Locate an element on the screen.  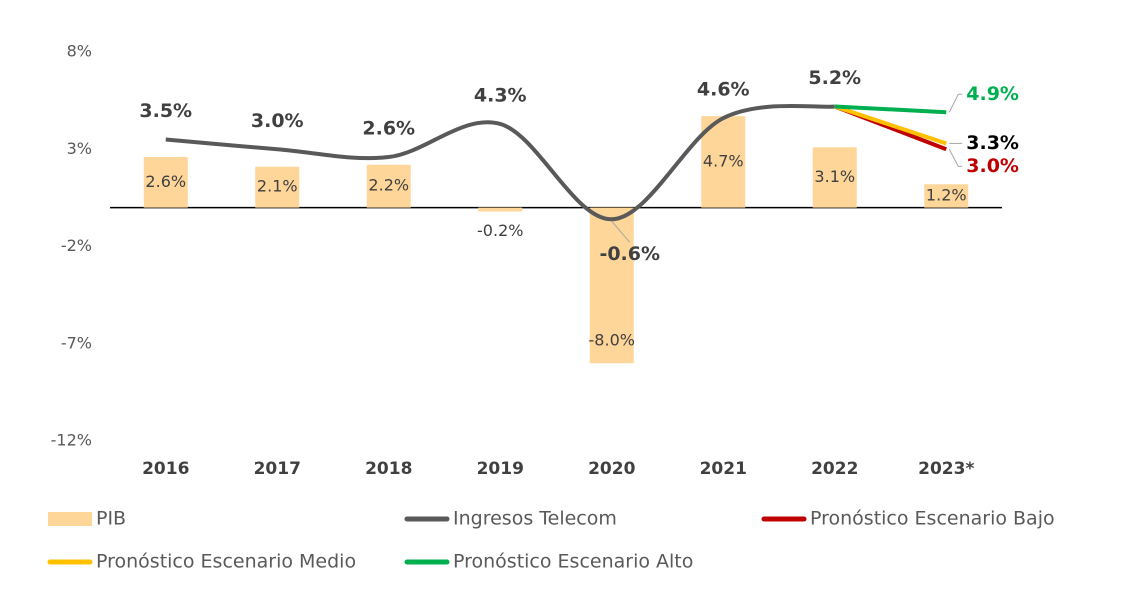
x-tick-label: 2018 is located at coordinates (388, 469).